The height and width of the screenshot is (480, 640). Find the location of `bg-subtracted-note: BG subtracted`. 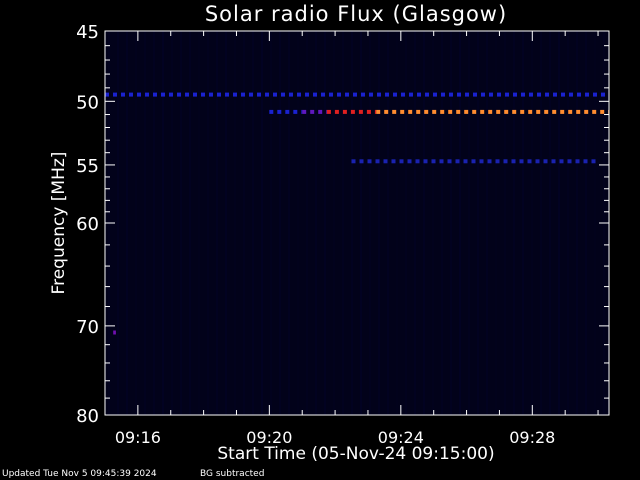

bg-subtracted-note: BG subtracted is located at coordinates (232, 474).